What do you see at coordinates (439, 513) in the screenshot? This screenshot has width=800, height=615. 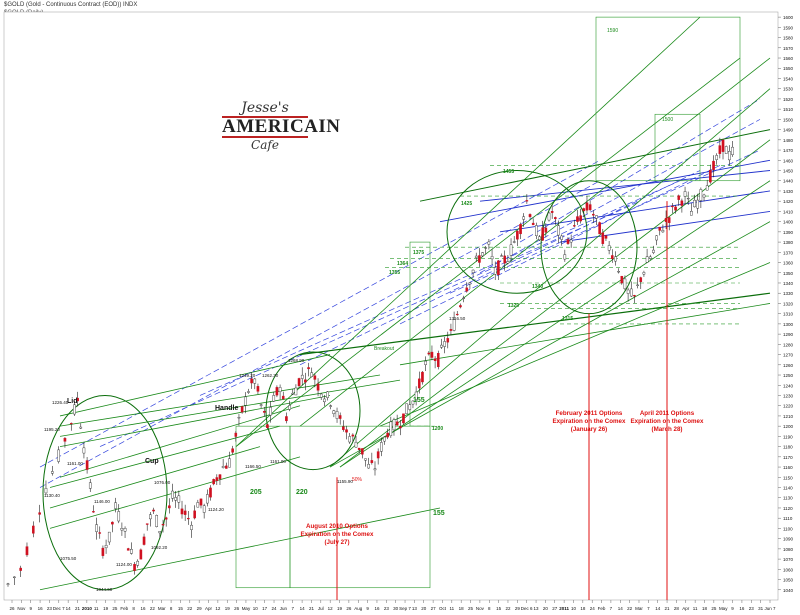 I see `measure-155b-label: 155` at bounding box center [439, 513].